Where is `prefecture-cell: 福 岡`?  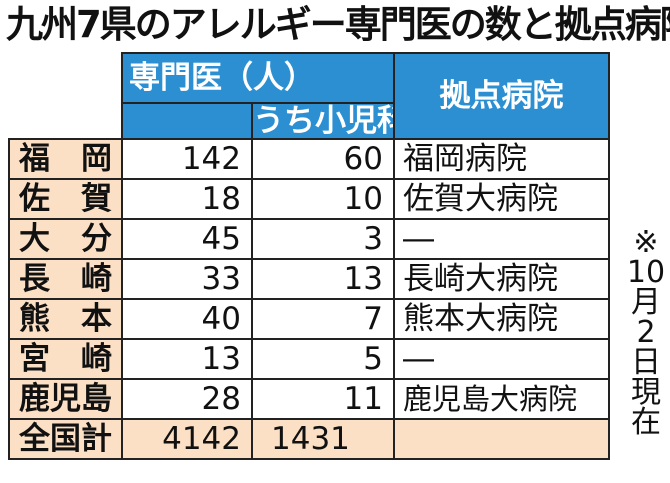
prefecture-cell: 福 岡 is located at coordinates (65, 159).